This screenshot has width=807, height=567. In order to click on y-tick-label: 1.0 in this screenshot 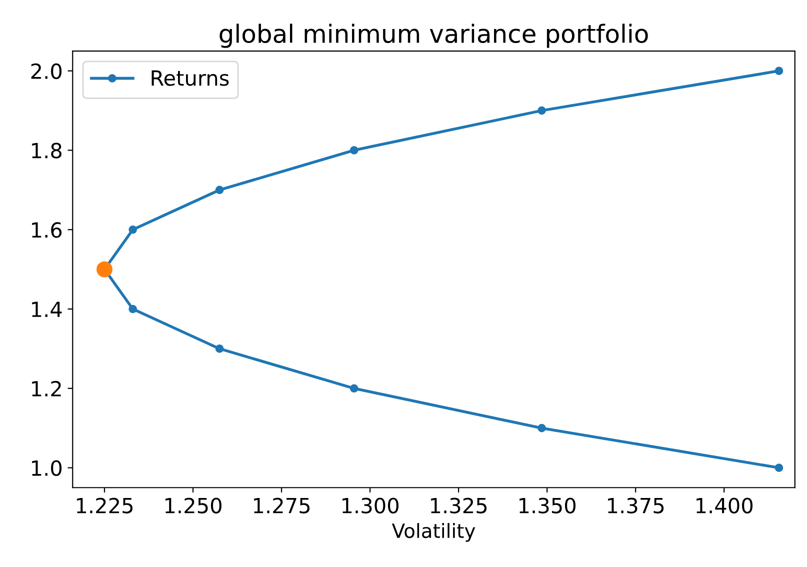, I will do `click(47, 468)`.